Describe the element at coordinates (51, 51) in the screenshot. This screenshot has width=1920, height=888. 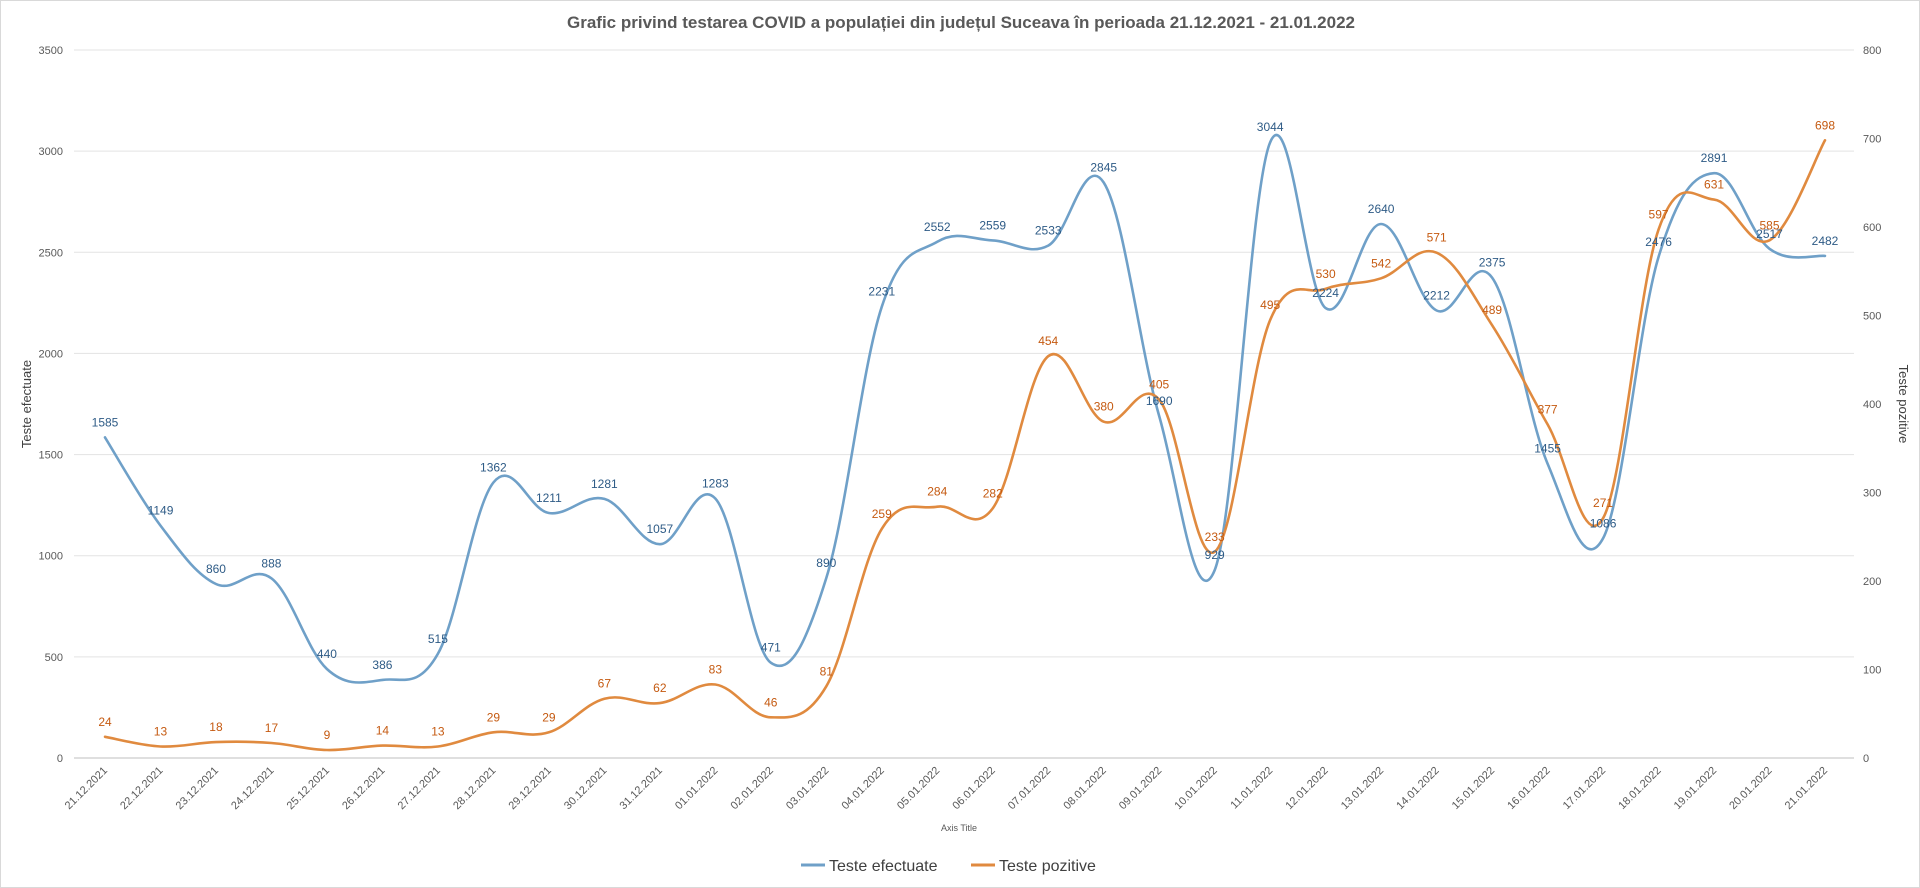
I see `y-left-tick-label: 3500` at that location.